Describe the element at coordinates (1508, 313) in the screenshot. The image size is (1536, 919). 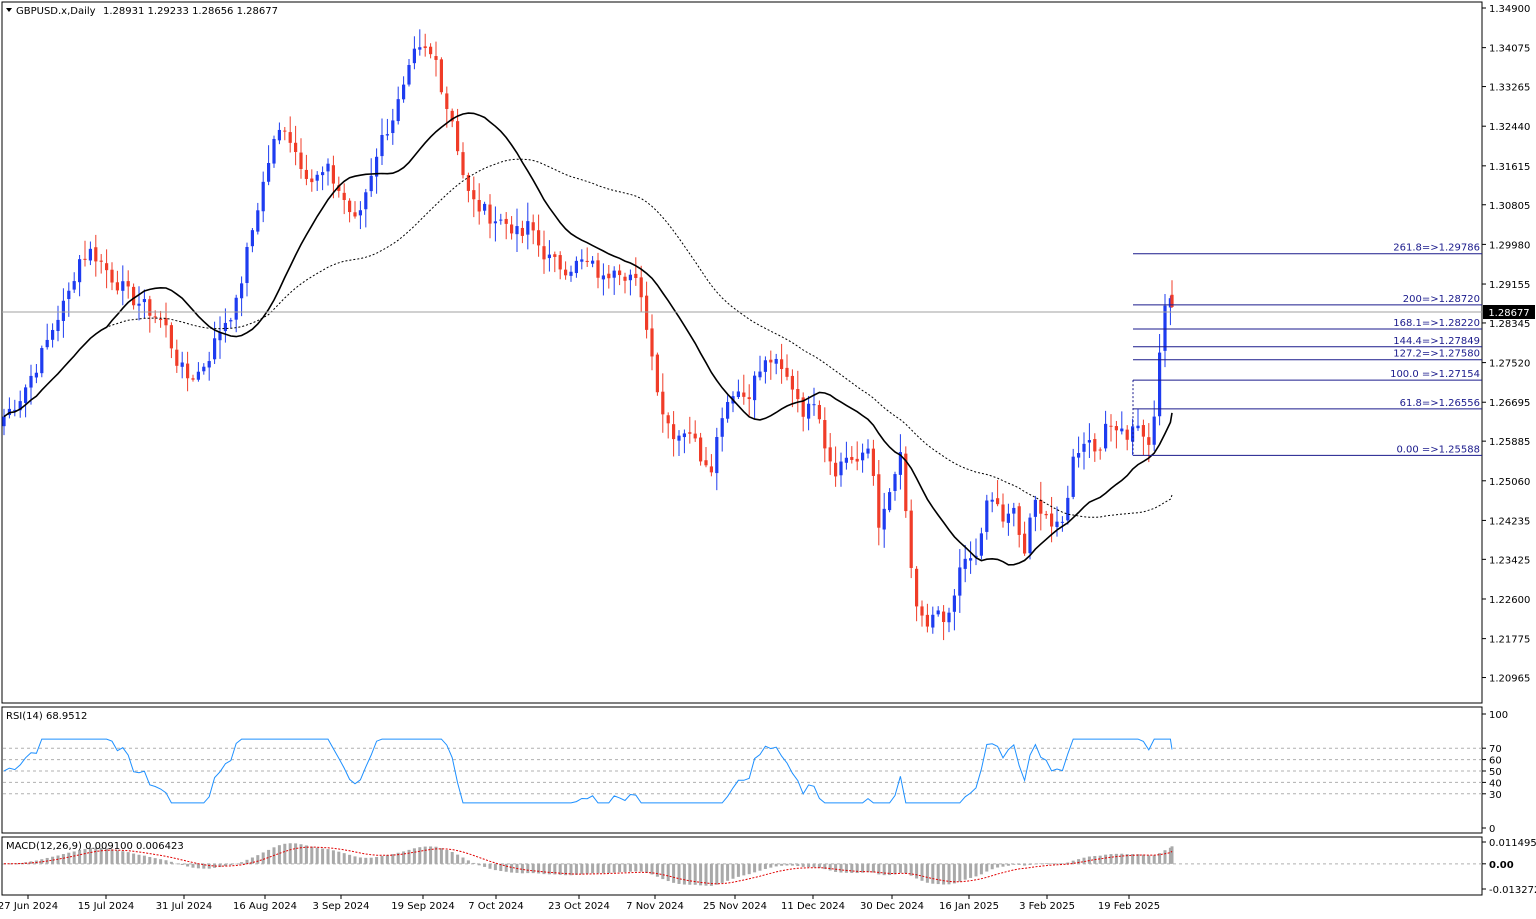
I see `current-price-label: 1.28677` at that location.